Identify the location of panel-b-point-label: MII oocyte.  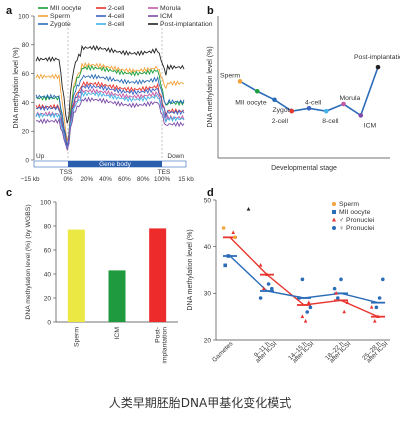
(251, 102).